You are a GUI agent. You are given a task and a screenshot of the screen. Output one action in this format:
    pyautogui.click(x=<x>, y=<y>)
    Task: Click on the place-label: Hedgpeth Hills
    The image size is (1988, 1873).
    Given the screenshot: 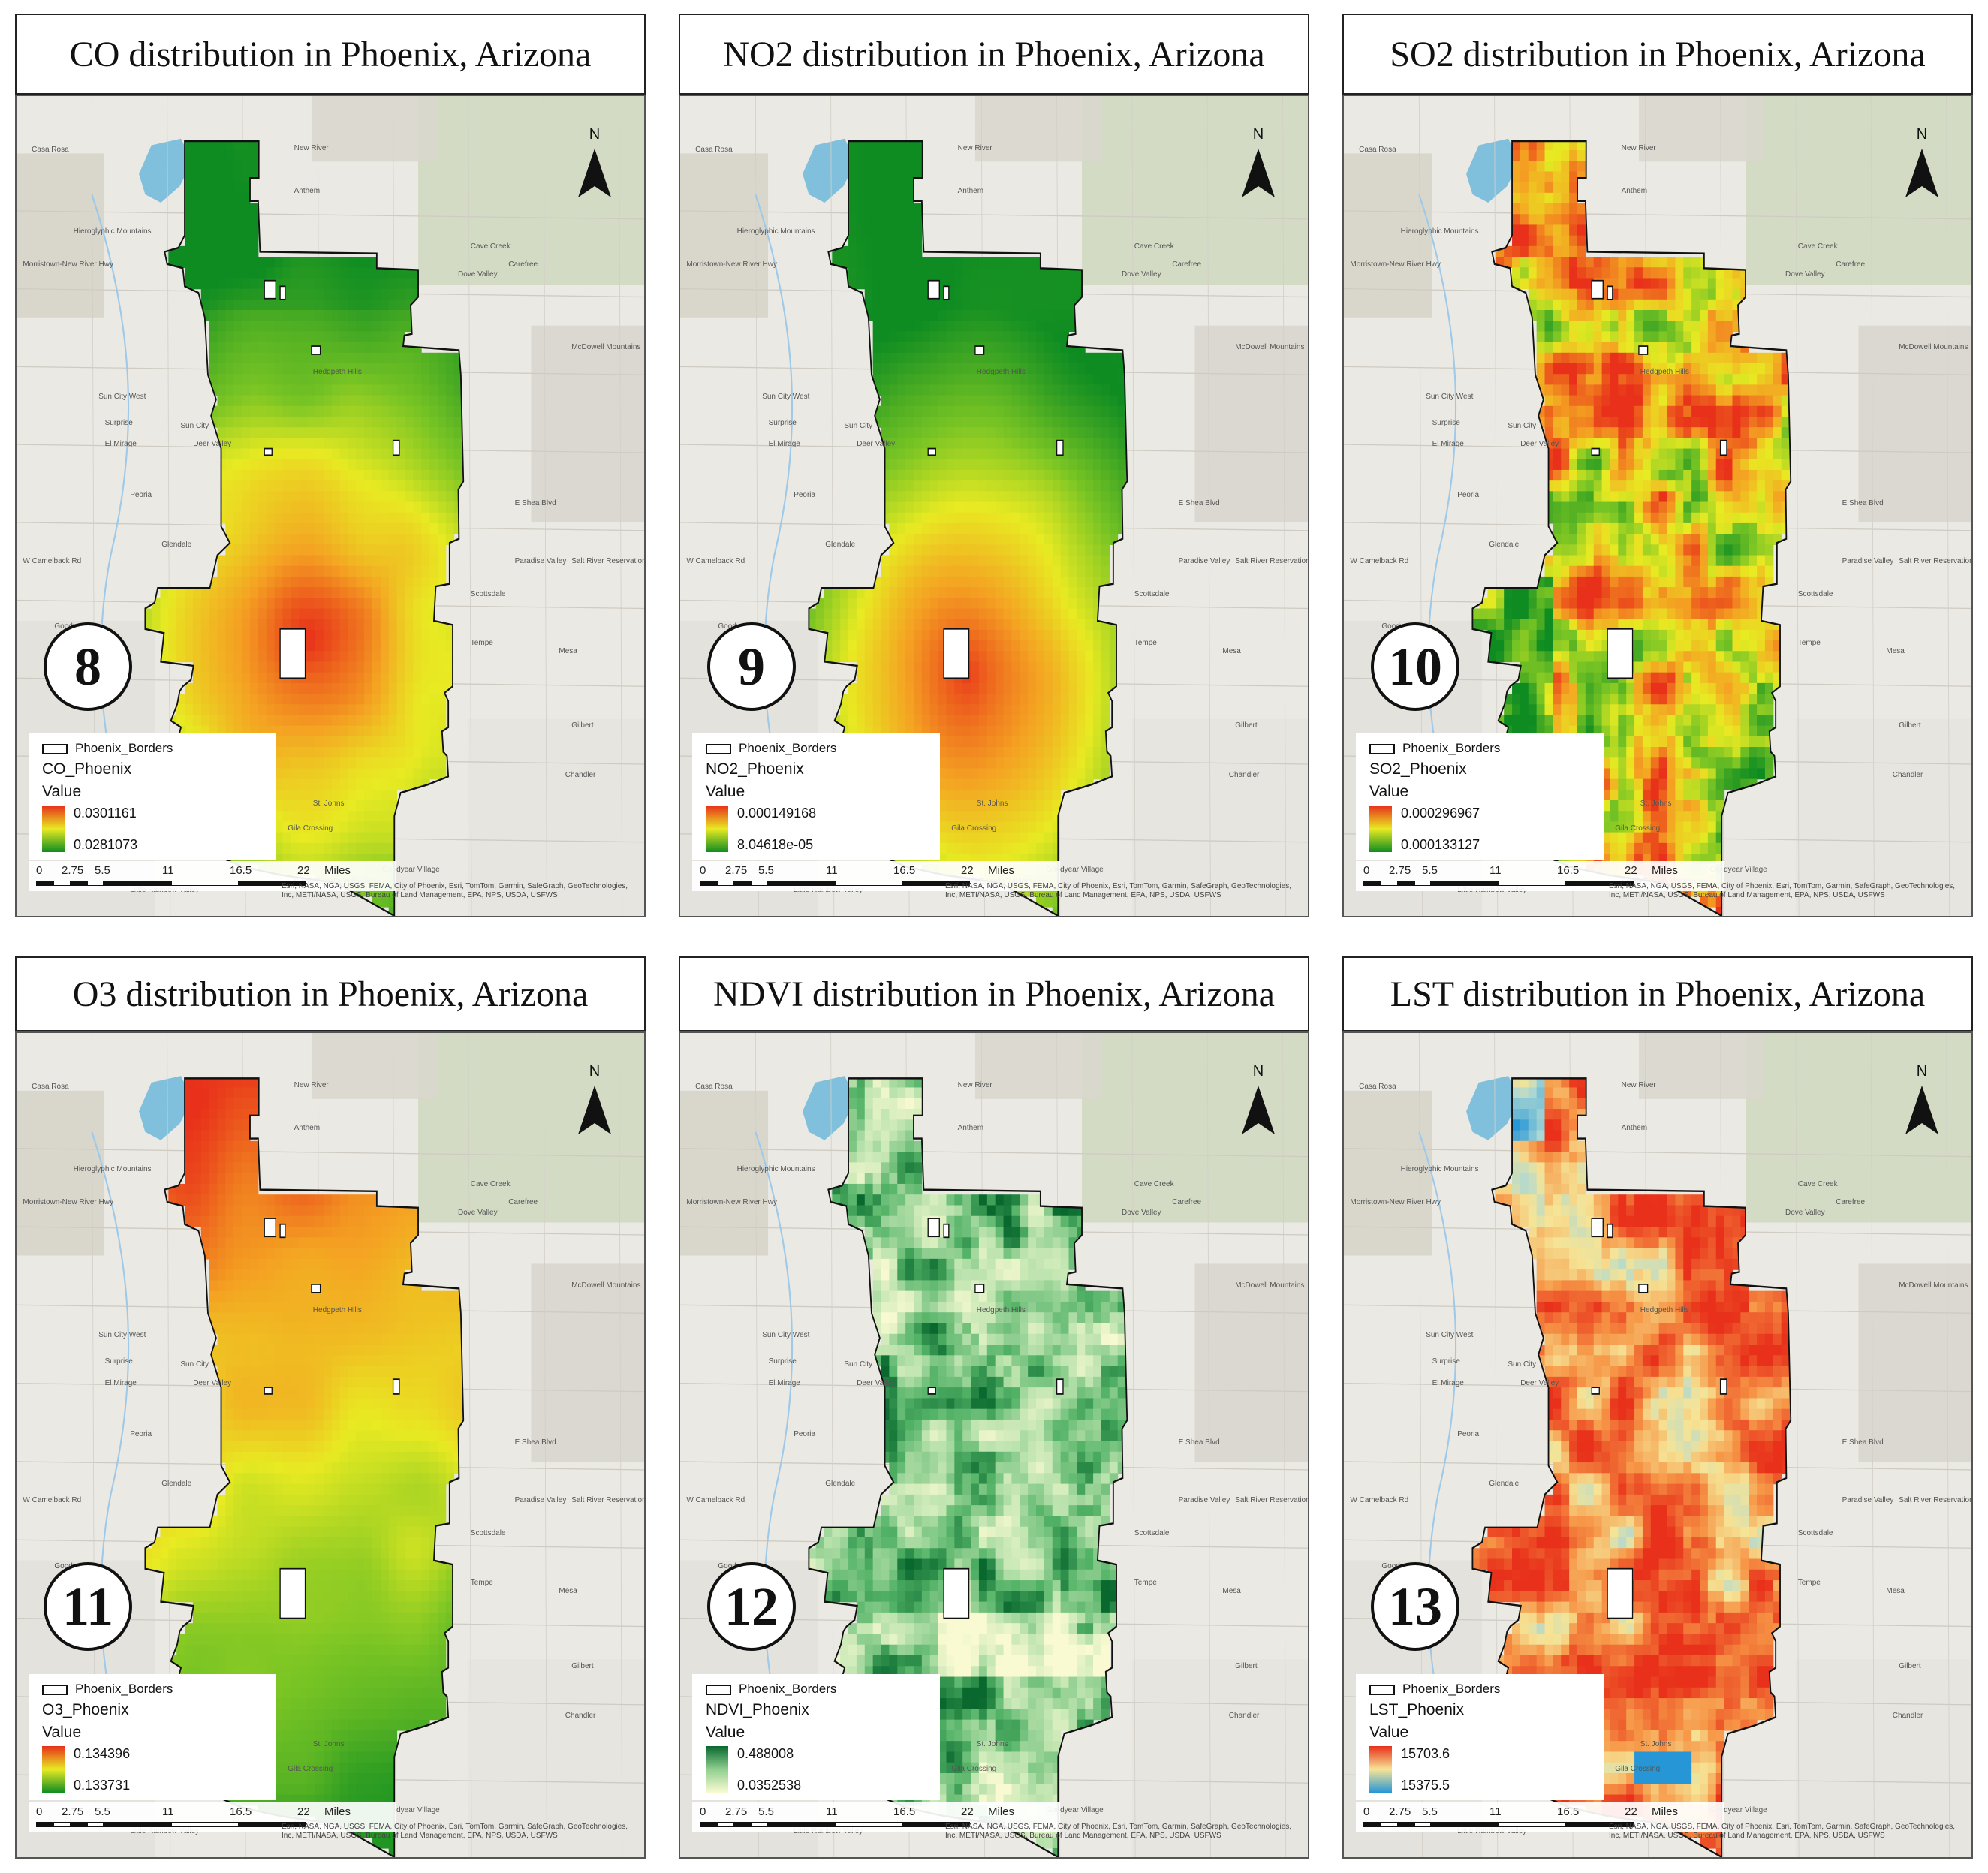 What is the action you would take?
    pyautogui.click(x=337, y=1309)
    